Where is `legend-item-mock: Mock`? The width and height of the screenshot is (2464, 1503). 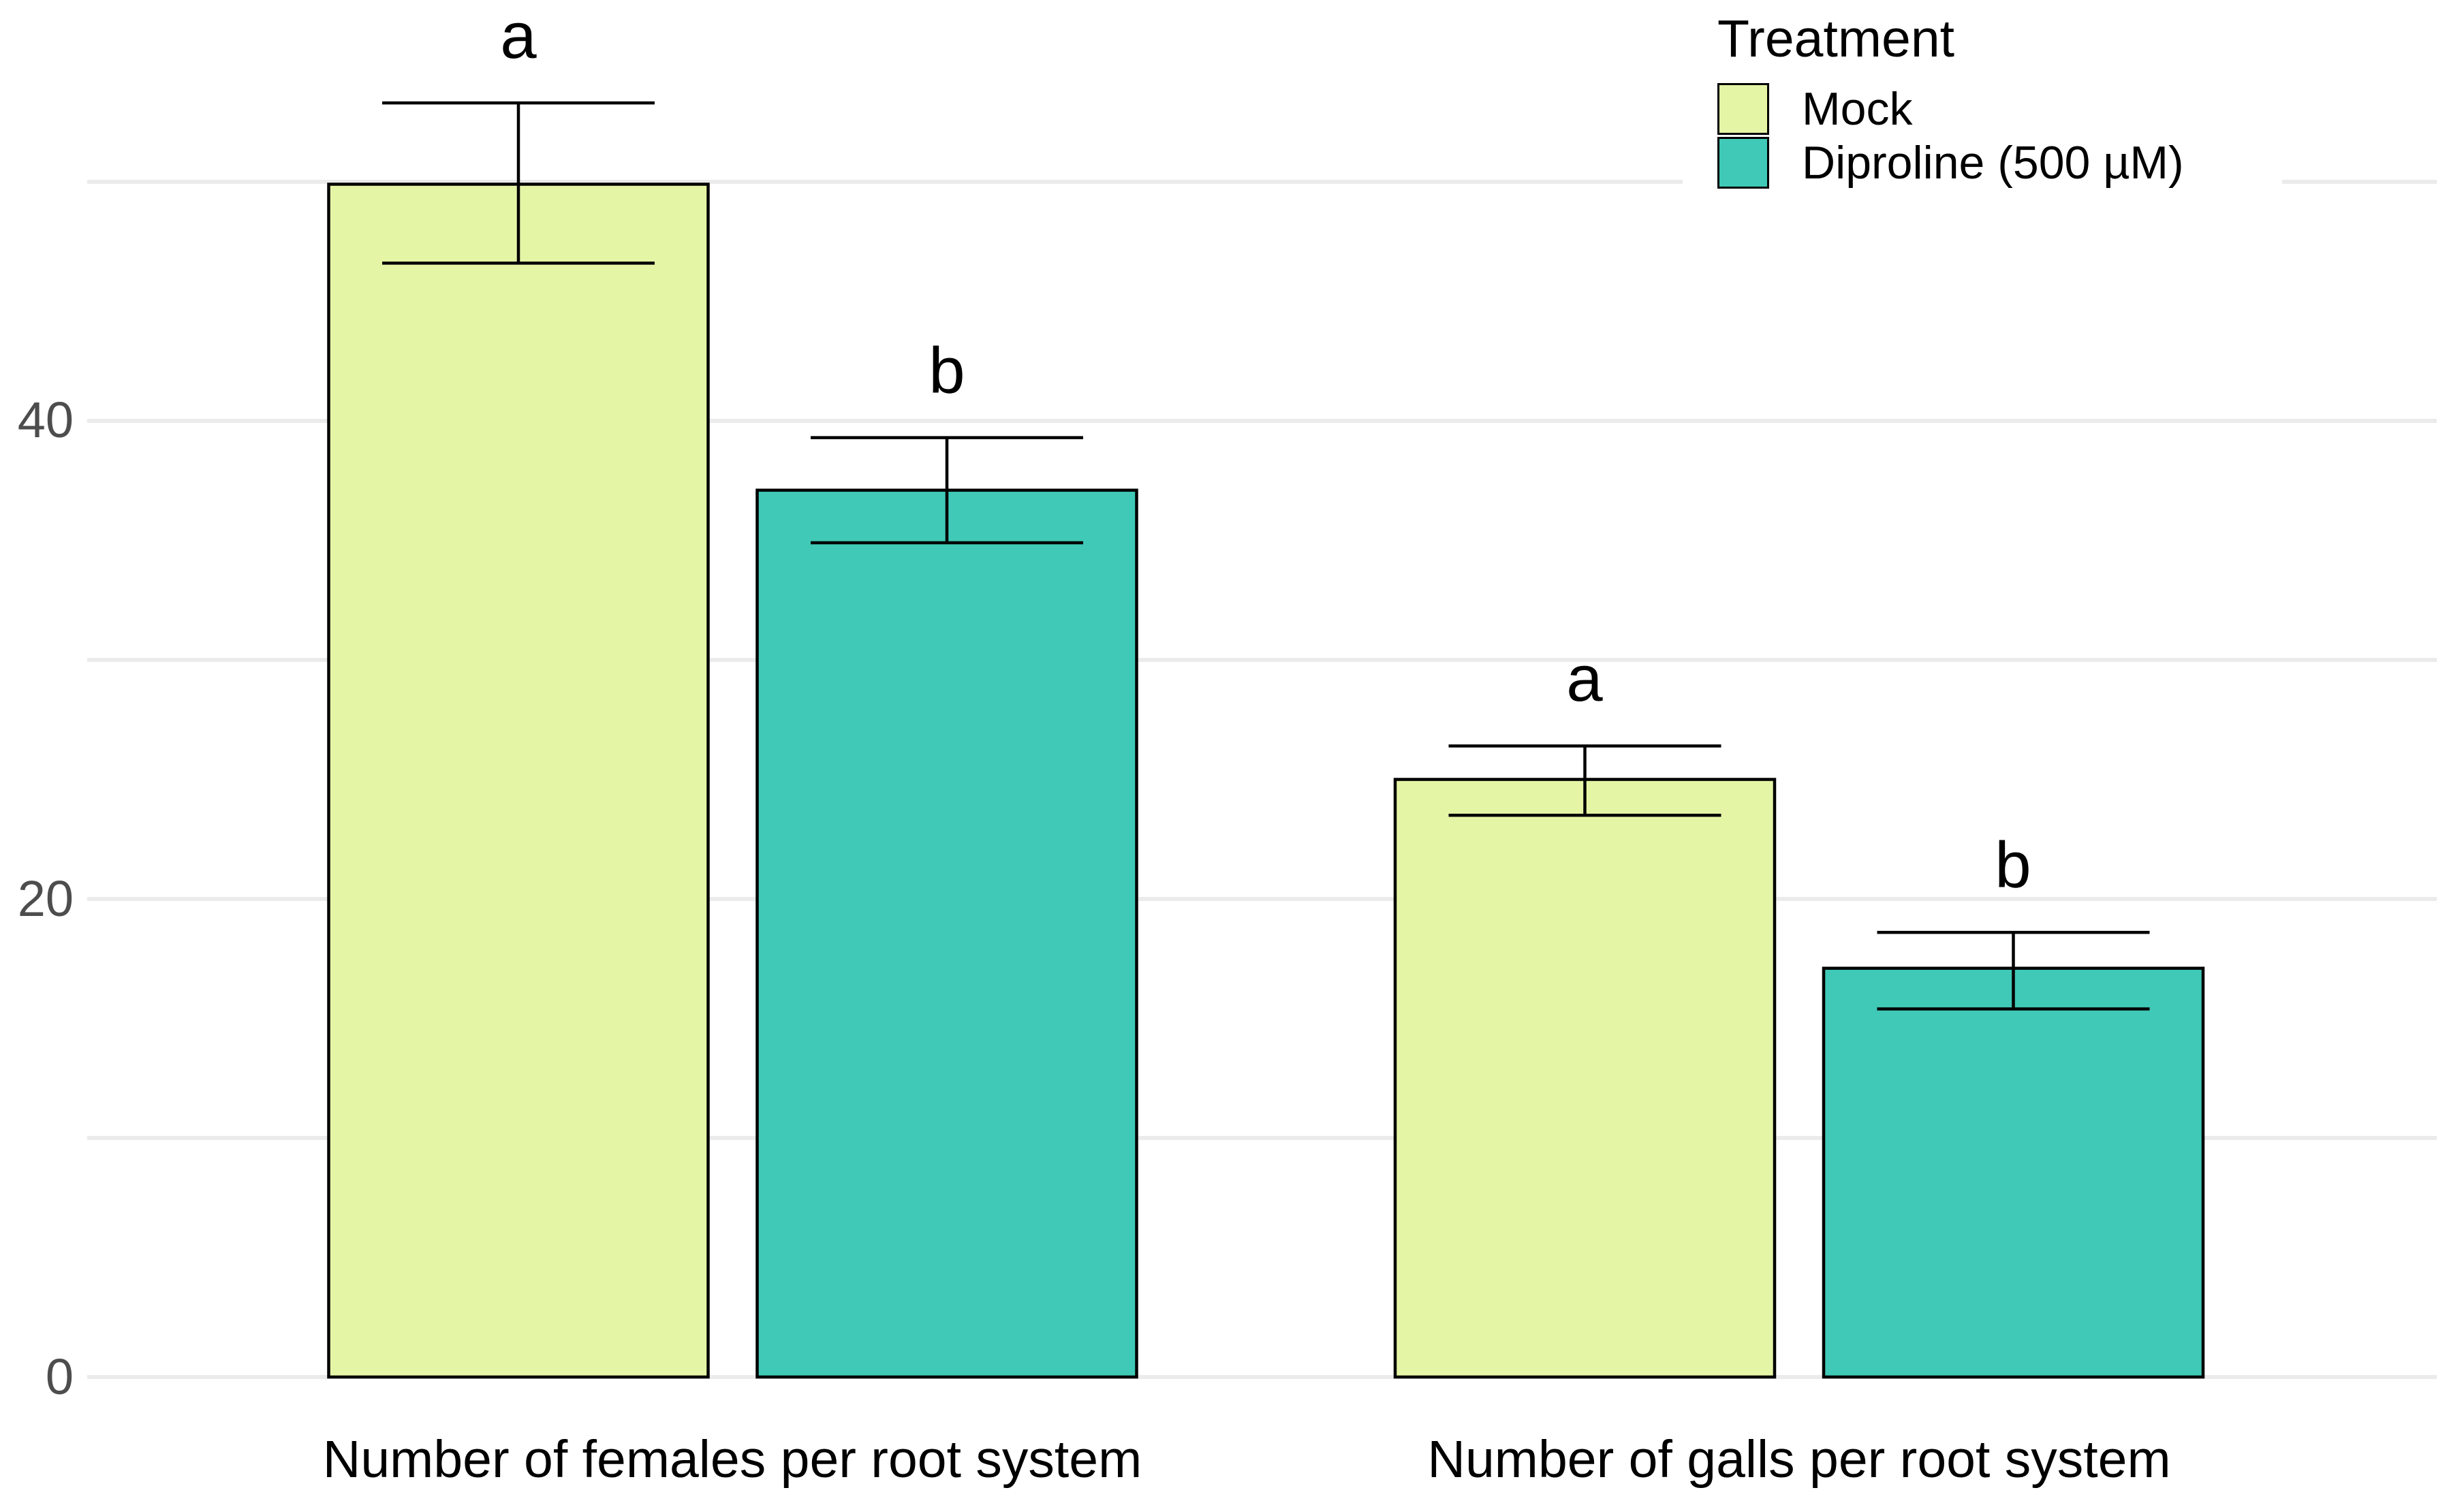 legend-item-mock: Mock is located at coordinates (1814, 109).